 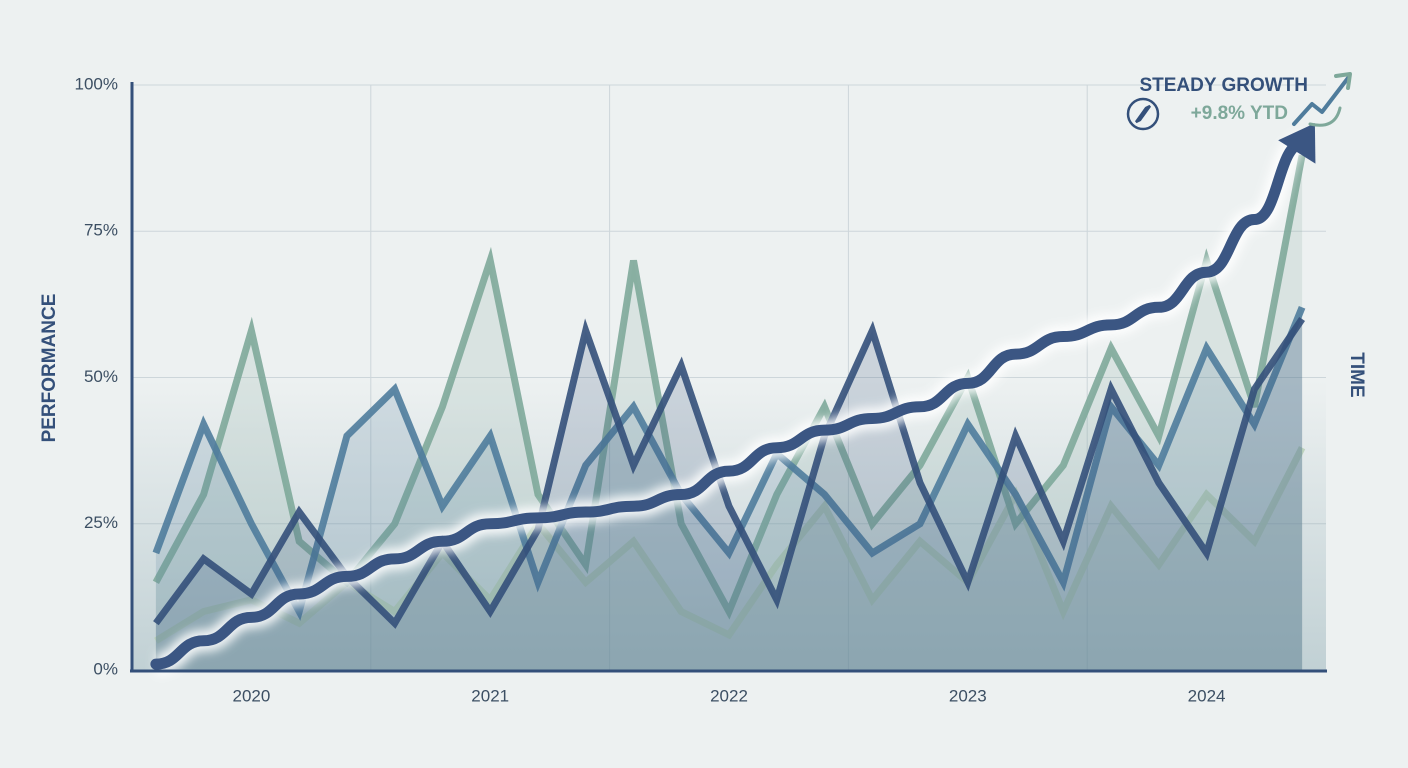 I want to click on x-tick-label: 2020, so click(x=251, y=695).